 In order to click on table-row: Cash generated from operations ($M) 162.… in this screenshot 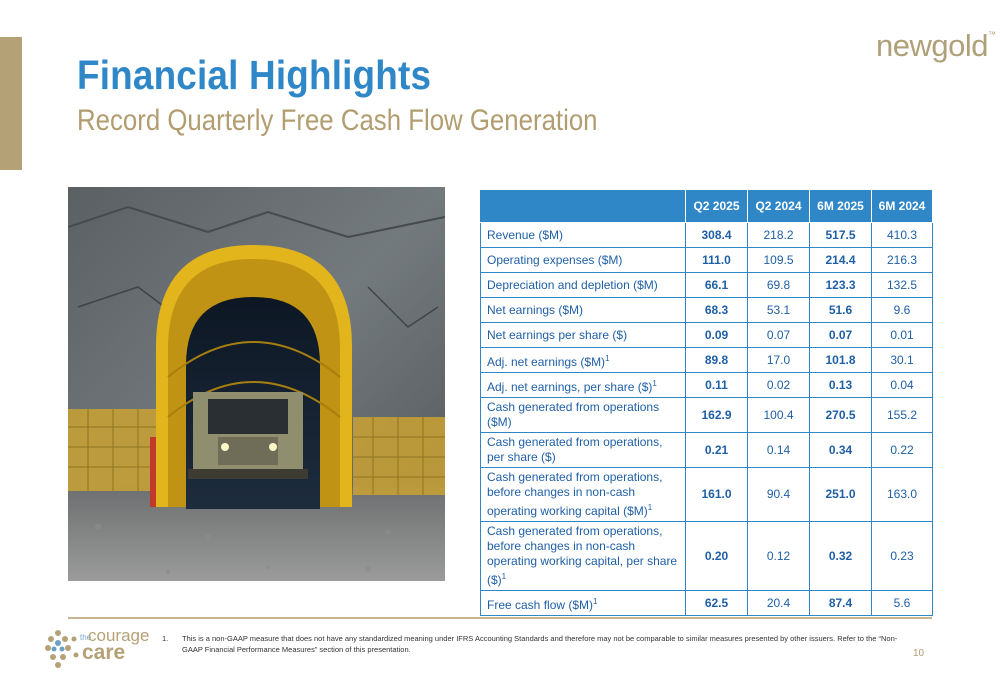, I will do `click(706, 415)`.